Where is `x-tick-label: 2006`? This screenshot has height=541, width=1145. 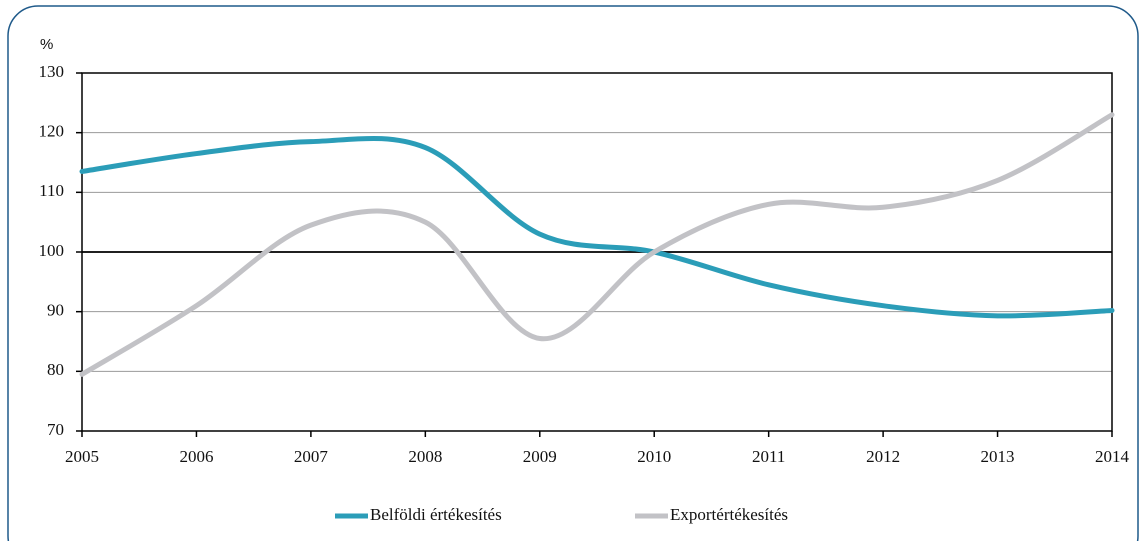 x-tick-label: 2006 is located at coordinates (196, 456).